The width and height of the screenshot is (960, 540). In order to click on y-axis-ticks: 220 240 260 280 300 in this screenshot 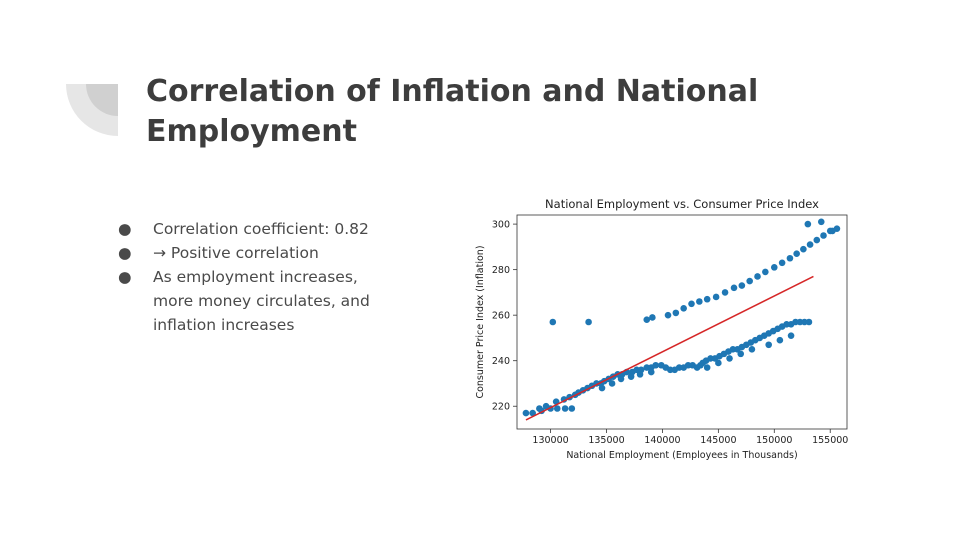, I will do `click(504, 316)`.